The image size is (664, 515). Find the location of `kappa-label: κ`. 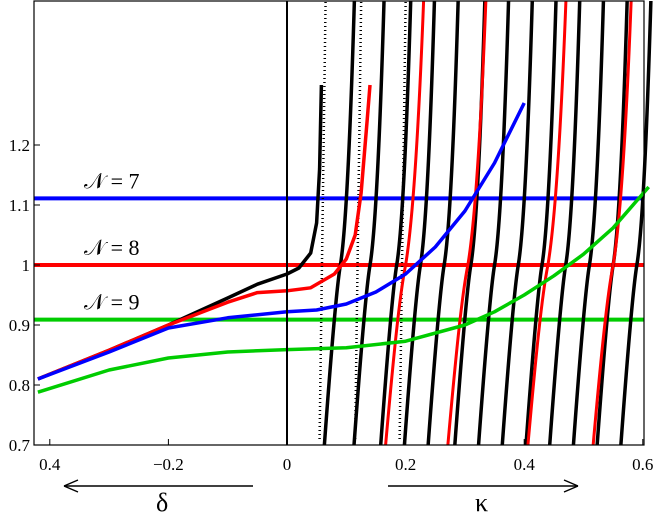

kappa-label: κ is located at coordinates (481, 501).